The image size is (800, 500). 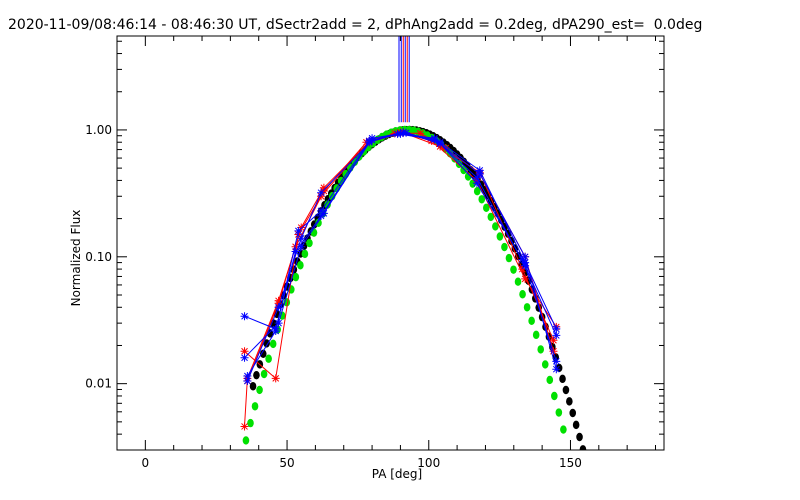 What do you see at coordinates (428, 463) in the screenshot?
I see `x-tick-label: 100` at bounding box center [428, 463].